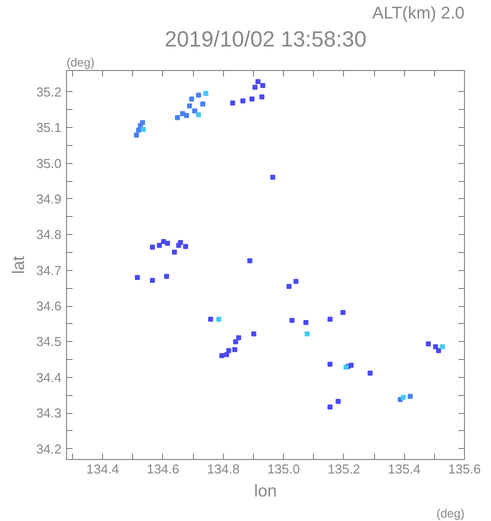 This screenshot has height=521, width=491. What do you see at coordinates (418, 13) in the screenshot?
I see `text: ALT(km) 2.0` at bounding box center [418, 13].